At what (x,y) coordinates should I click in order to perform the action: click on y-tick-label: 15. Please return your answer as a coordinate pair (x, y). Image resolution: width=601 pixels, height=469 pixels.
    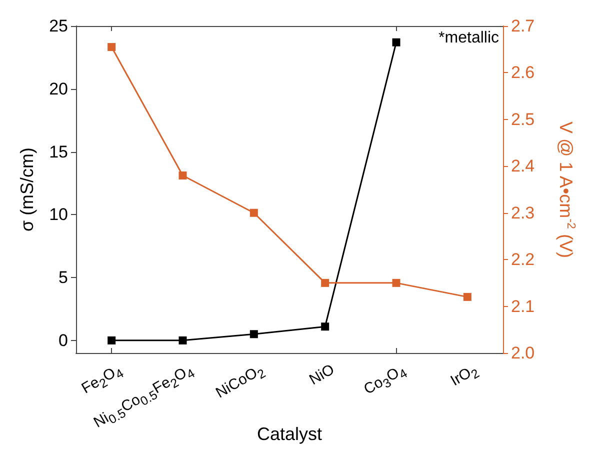
    Looking at the image, I should click on (58, 152).